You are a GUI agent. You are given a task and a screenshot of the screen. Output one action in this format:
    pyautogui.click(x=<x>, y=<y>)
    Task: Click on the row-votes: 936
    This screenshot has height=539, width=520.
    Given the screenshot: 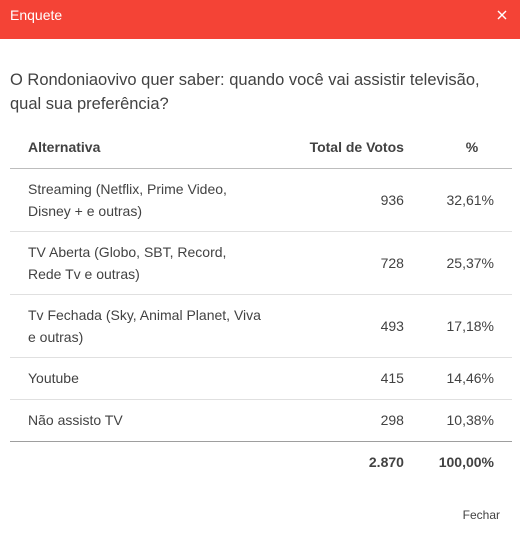 What is the action you would take?
    pyautogui.click(x=346, y=200)
    